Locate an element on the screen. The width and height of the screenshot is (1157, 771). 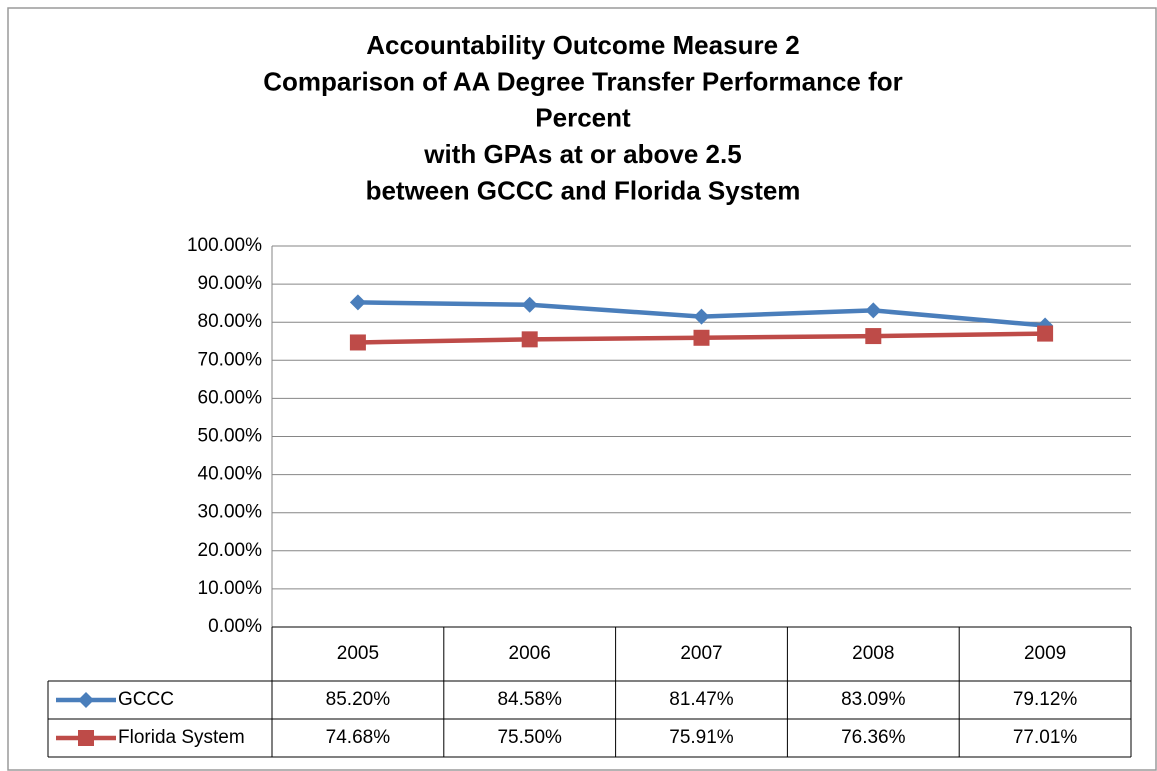
y-tick-label: 40.00% is located at coordinates (230, 474).